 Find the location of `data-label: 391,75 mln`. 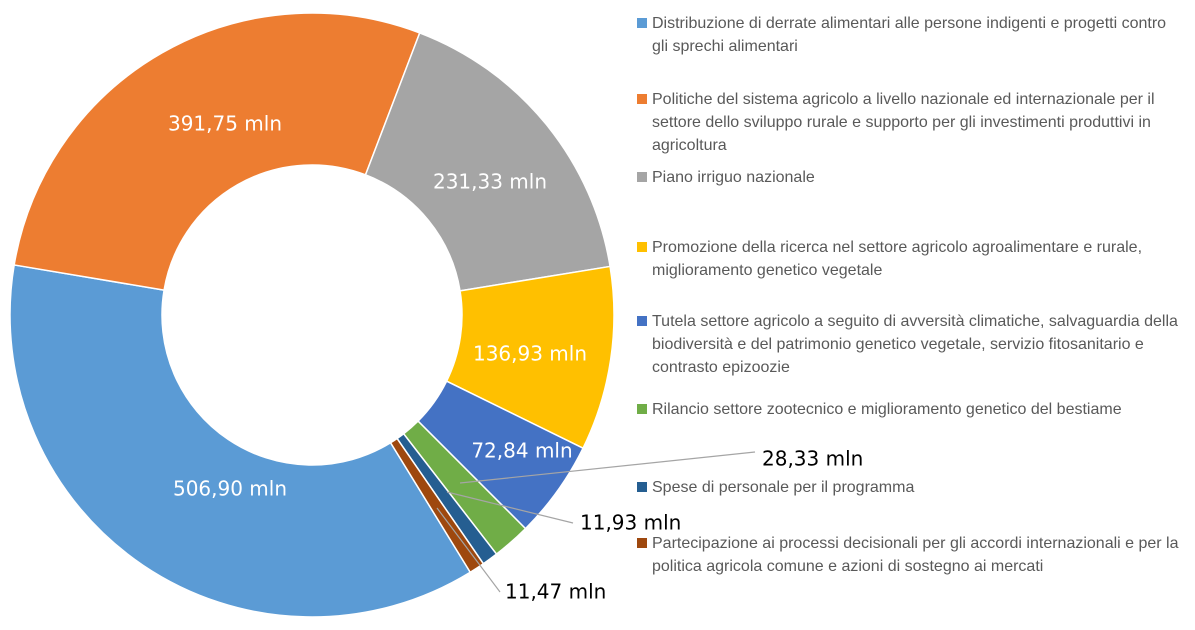

data-label: 391,75 mln is located at coordinates (225, 124).